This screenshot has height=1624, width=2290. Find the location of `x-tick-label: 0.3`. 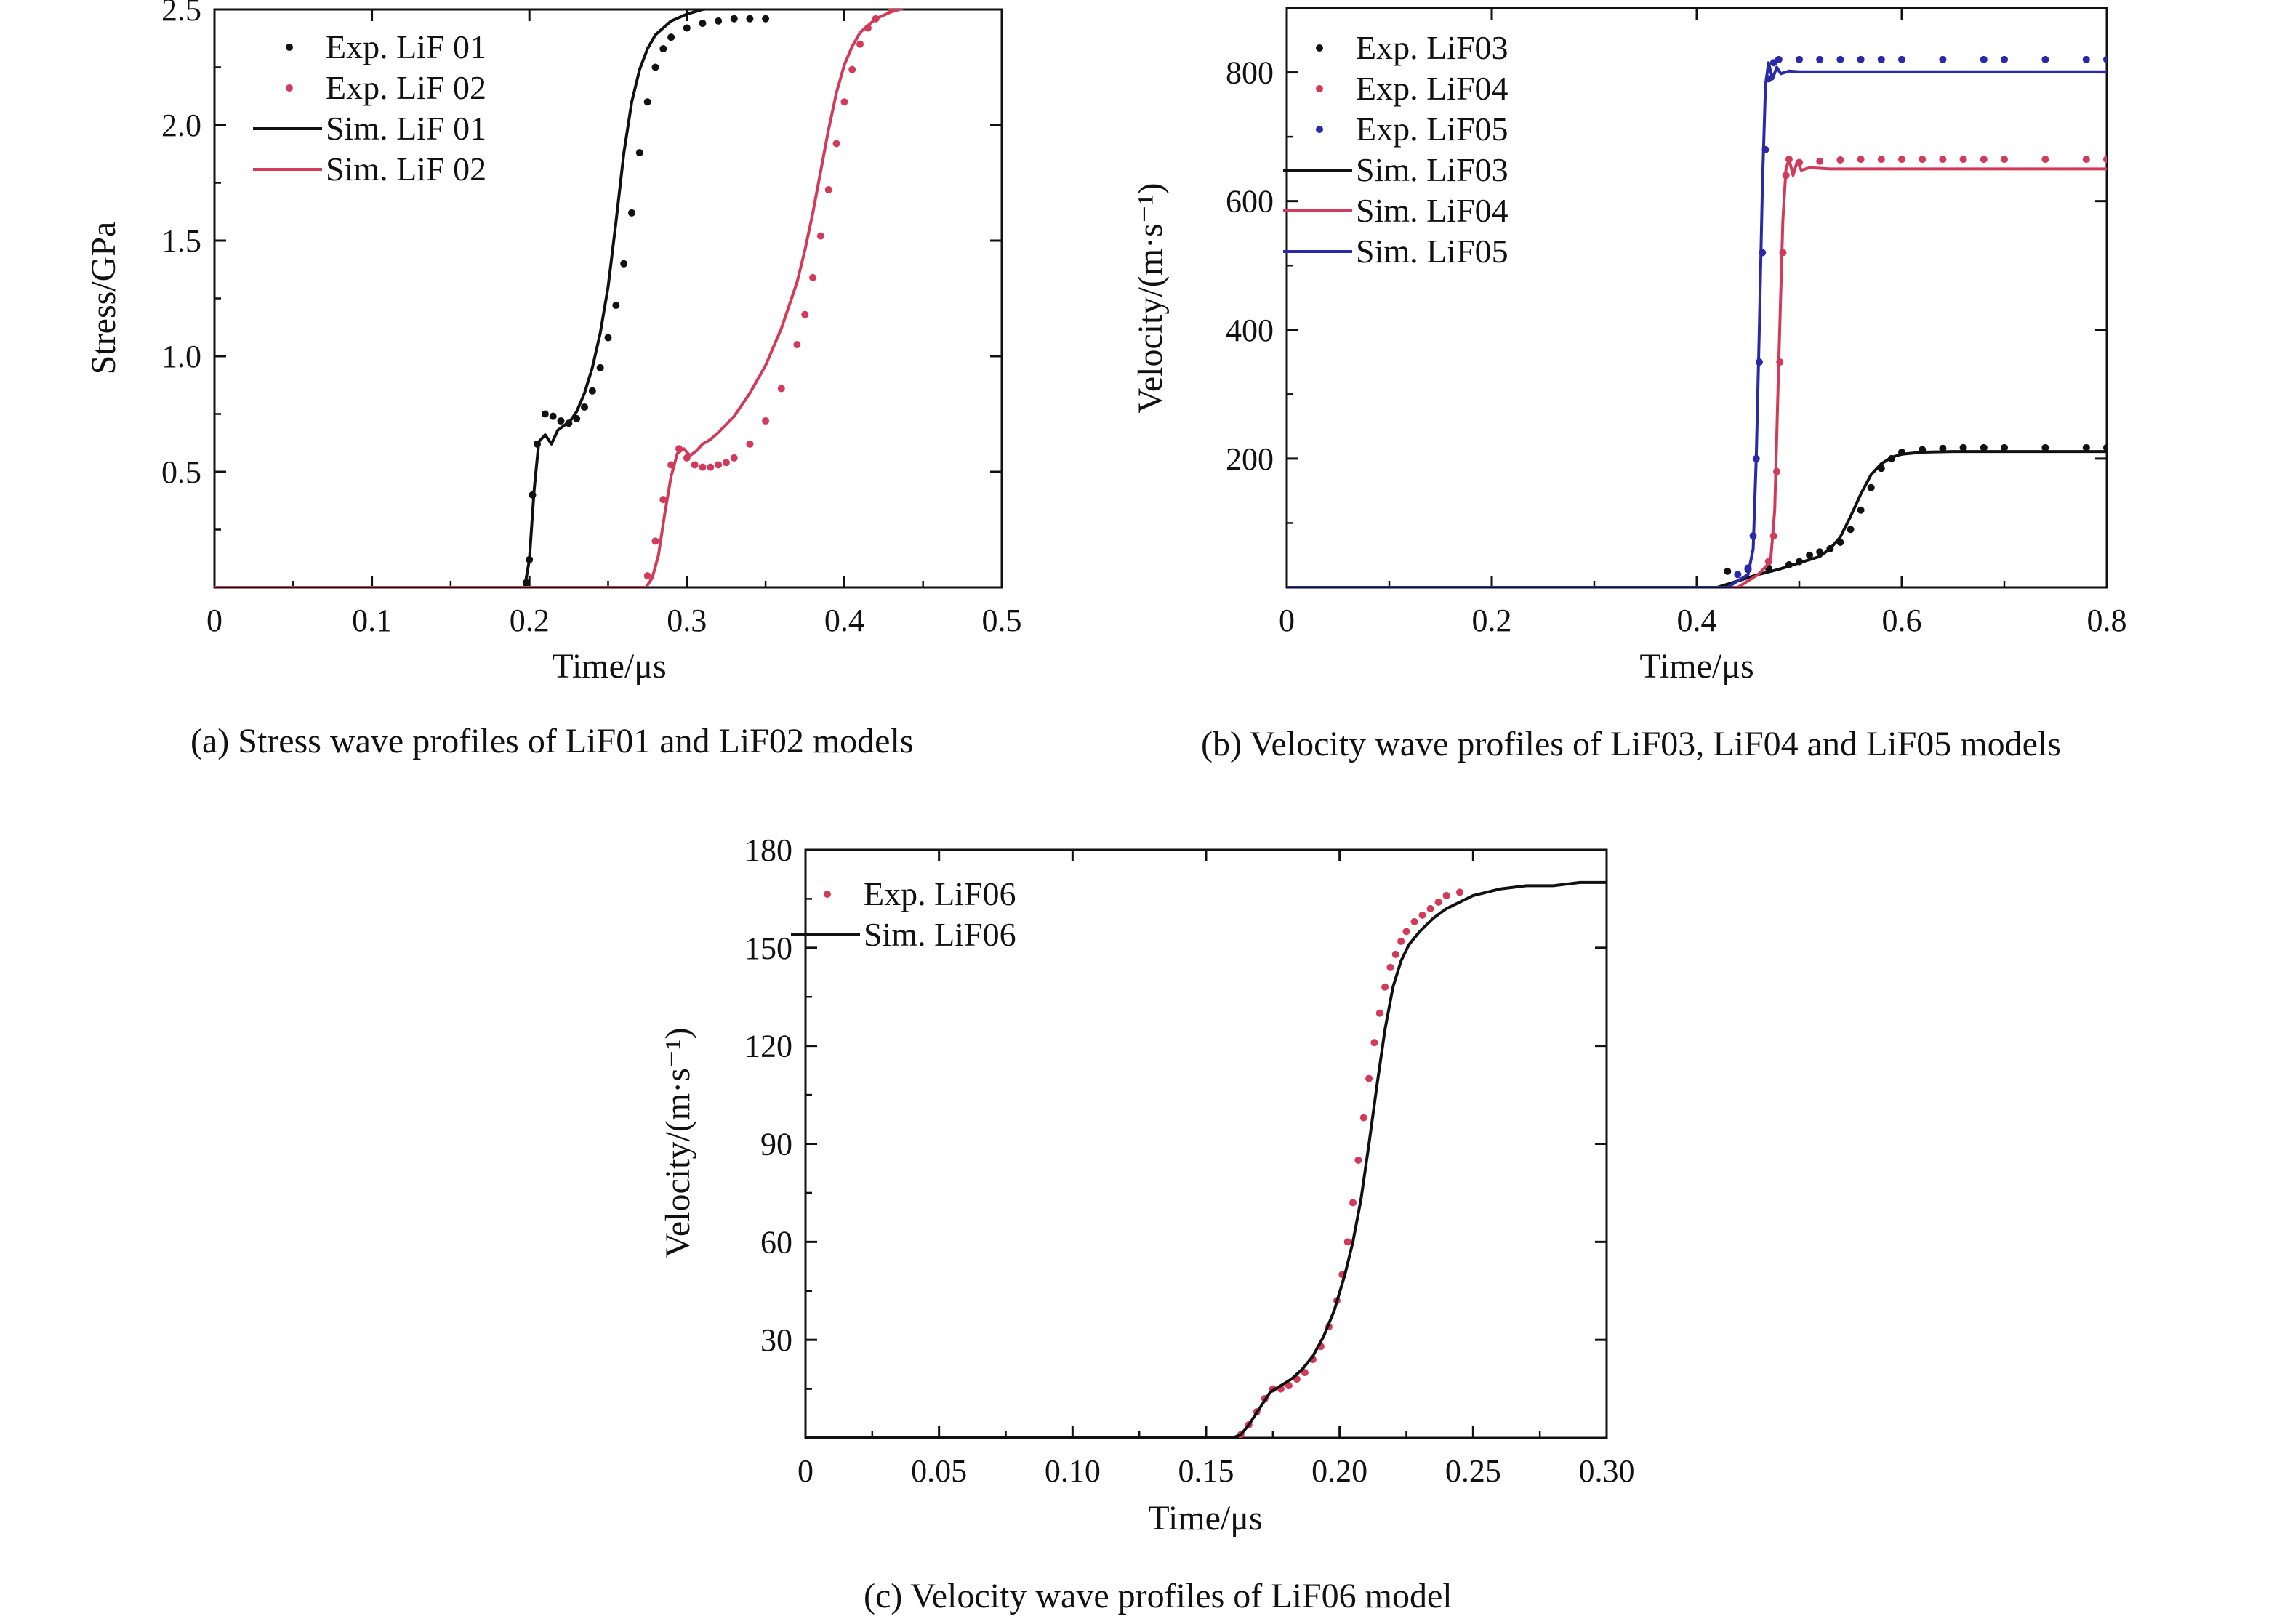

x-tick-label: 0.3 is located at coordinates (687, 620).